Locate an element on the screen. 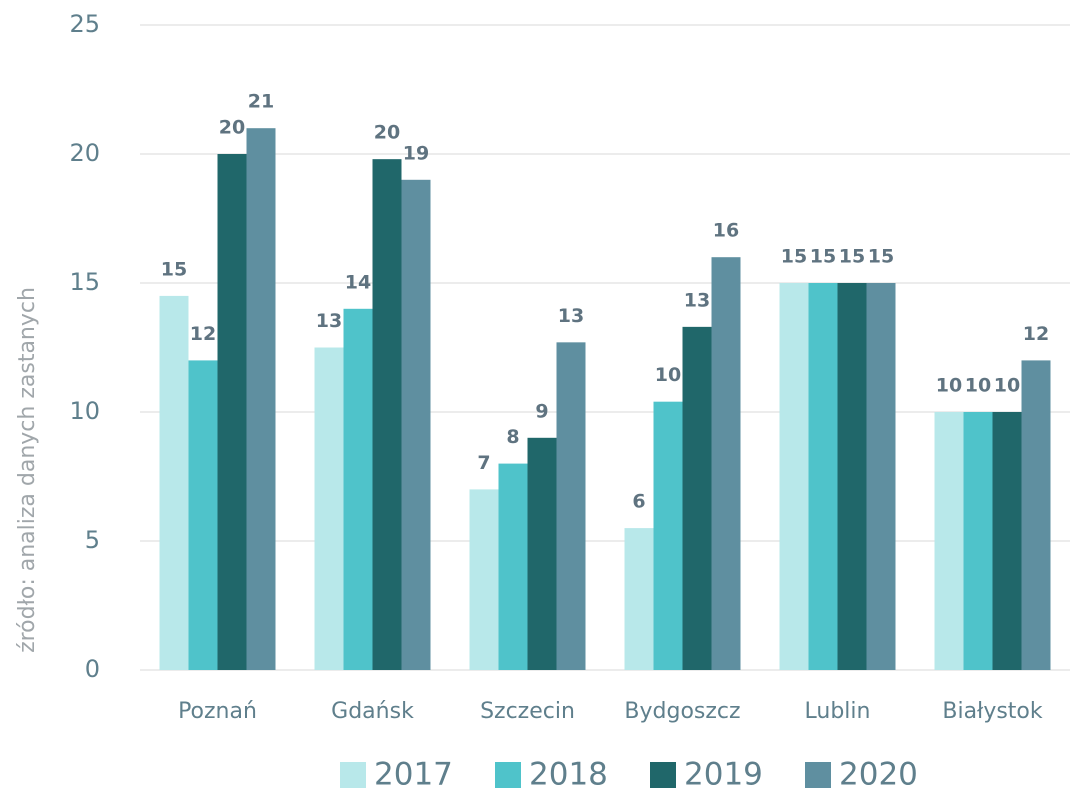 This screenshot has width=1087, height=789. x-tick-label: Bydgoszcz is located at coordinates (682, 711).